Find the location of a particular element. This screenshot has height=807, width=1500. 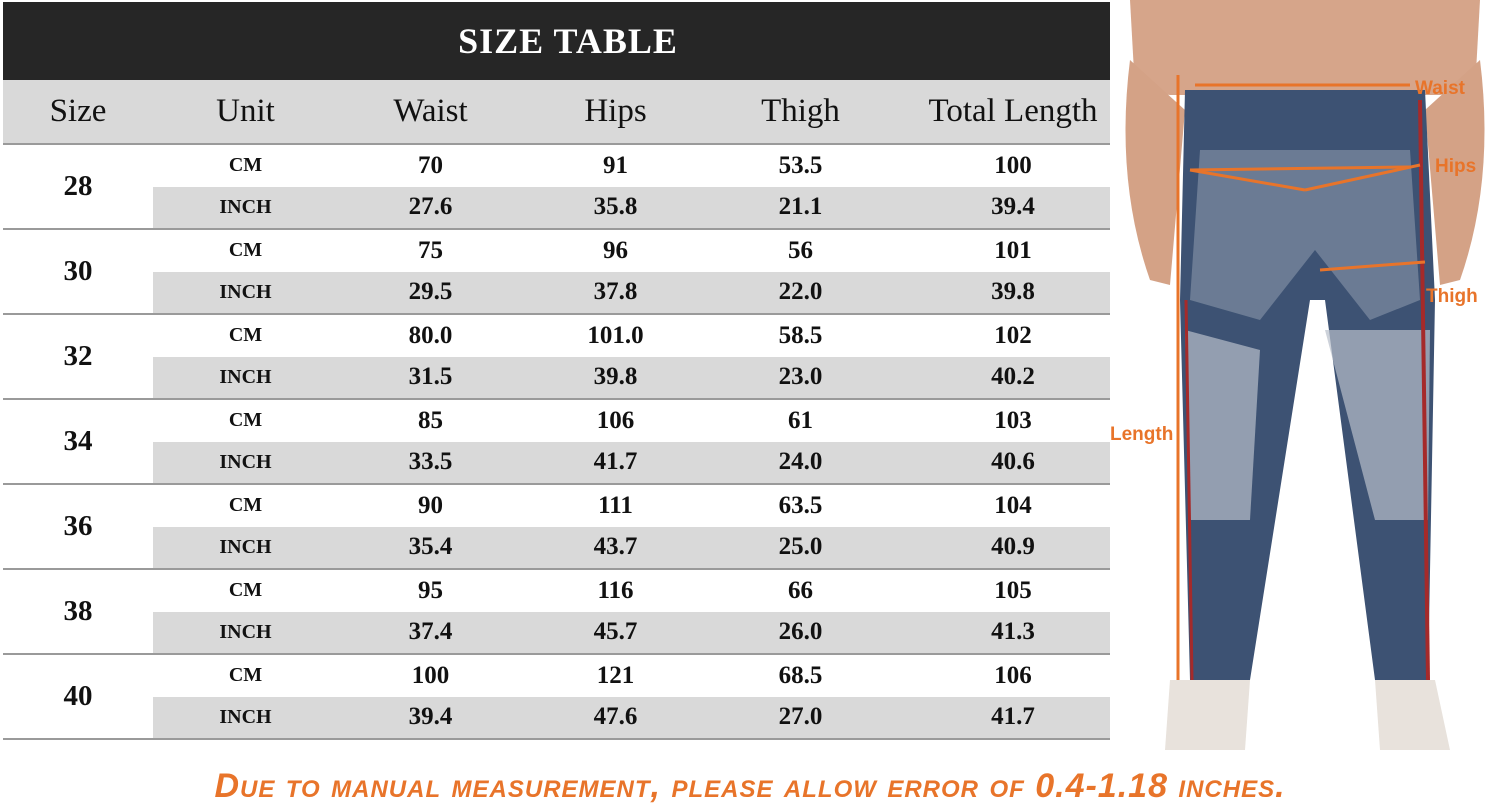

hips-value: 39.8 is located at coordinates (615, 377).